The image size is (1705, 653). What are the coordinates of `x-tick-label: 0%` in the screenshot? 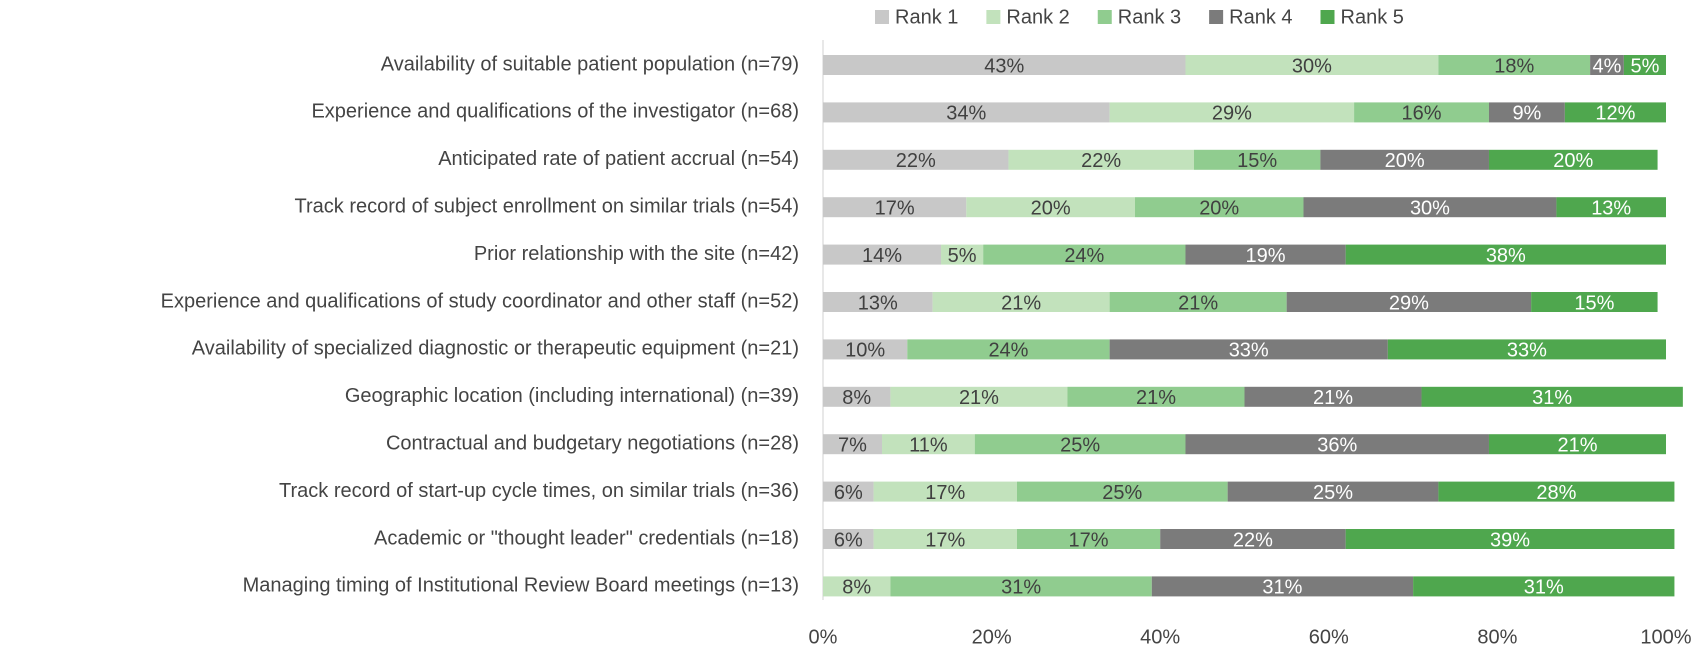 It's located at (823, 637).